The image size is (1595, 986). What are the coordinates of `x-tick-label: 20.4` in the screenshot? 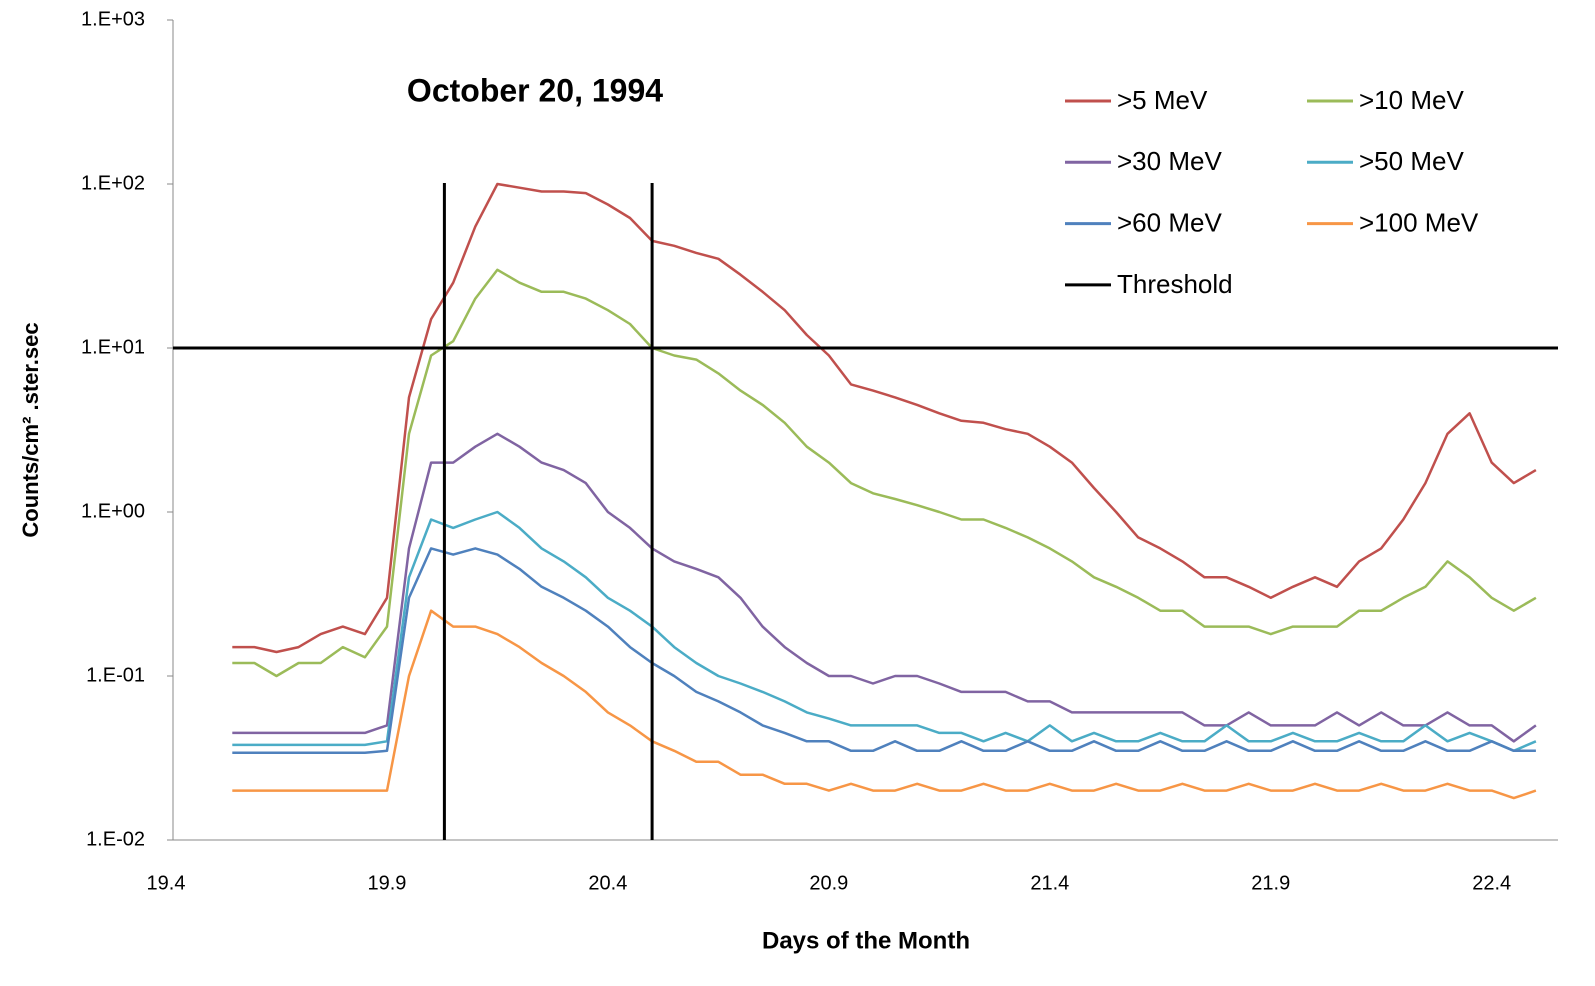 It's located at (607, 883).